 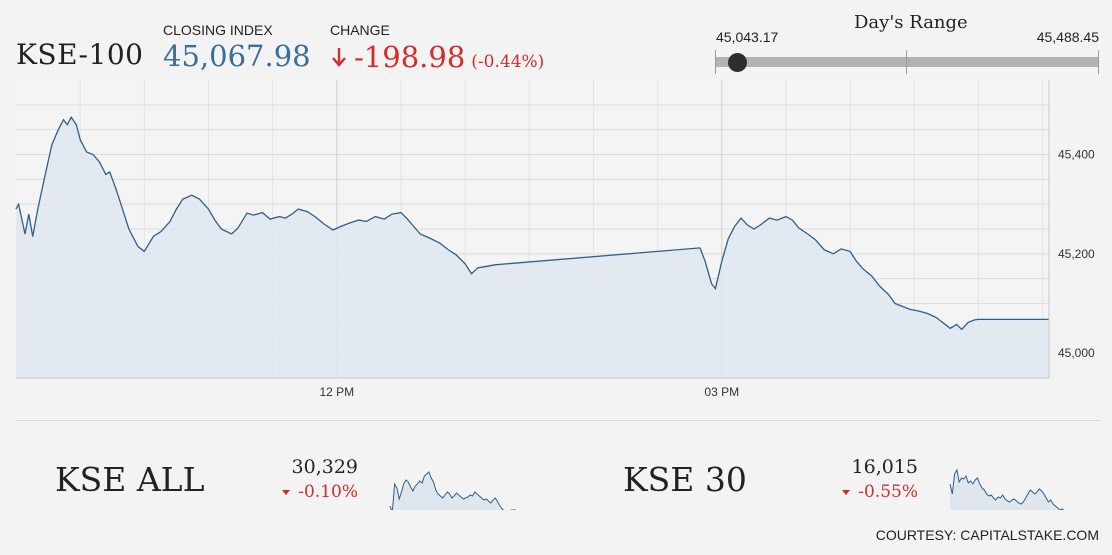 I want to click on change-percent: (-0.44%), so click(x=508, y=62).